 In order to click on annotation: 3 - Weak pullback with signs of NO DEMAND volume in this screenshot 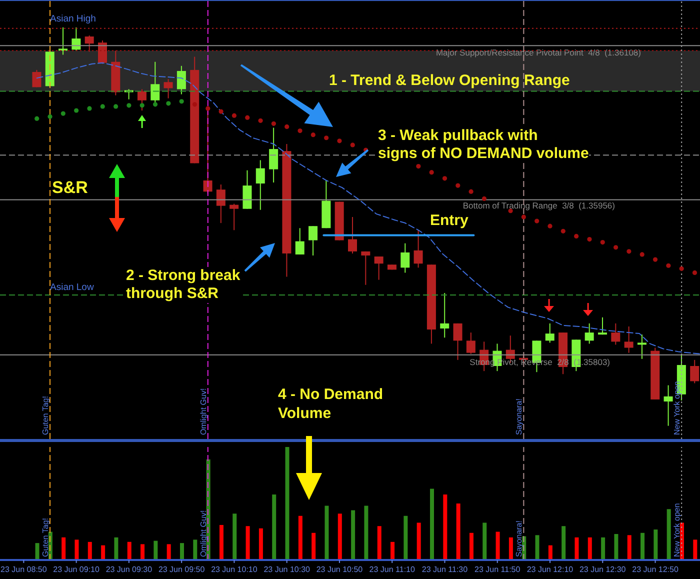, I will do `click(483, 145)`.